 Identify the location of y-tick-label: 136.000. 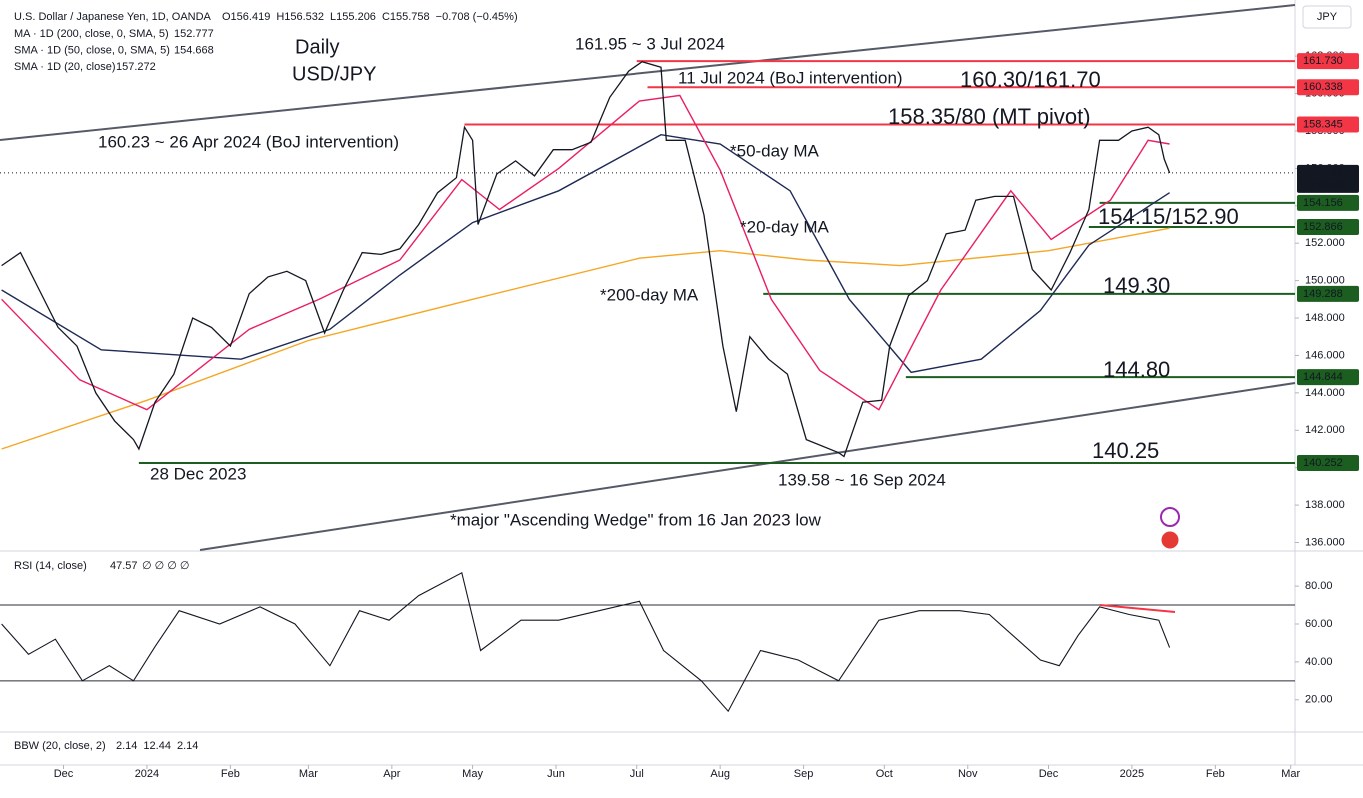
(1325, 542).